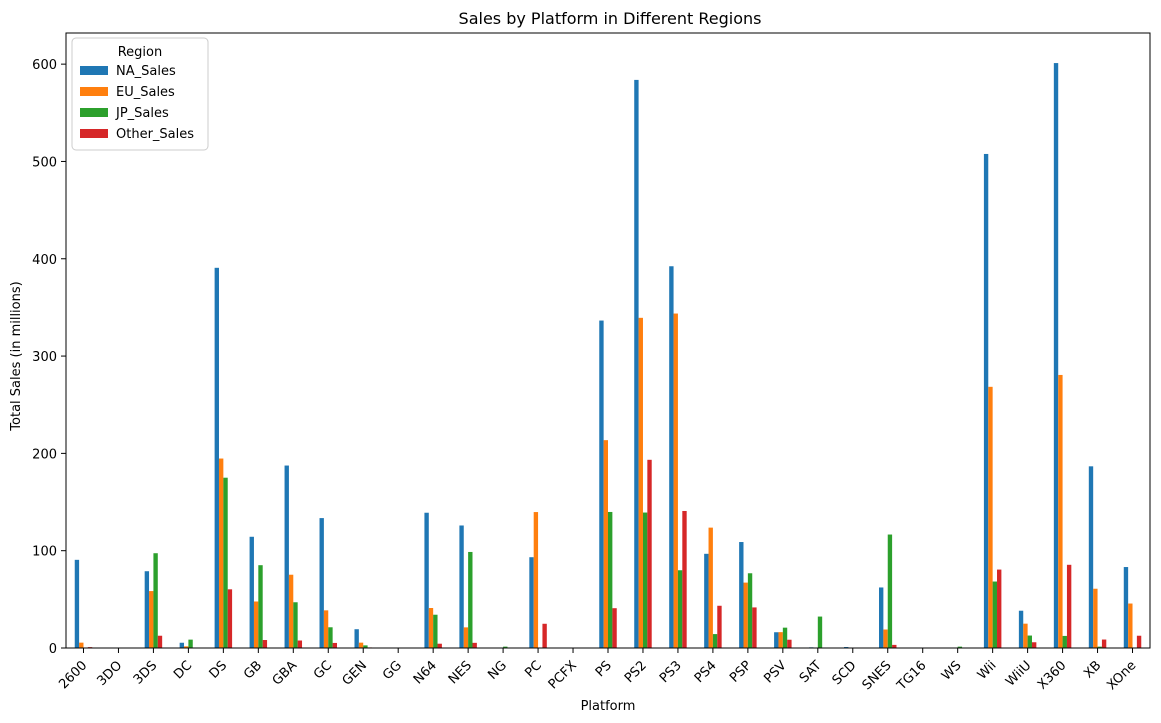 This screenshot has width=1161, height=723. Describe the element at coordinates (1029, 641) in the screenshot. I see `bar-JP_Sales-WiiU` at that location.